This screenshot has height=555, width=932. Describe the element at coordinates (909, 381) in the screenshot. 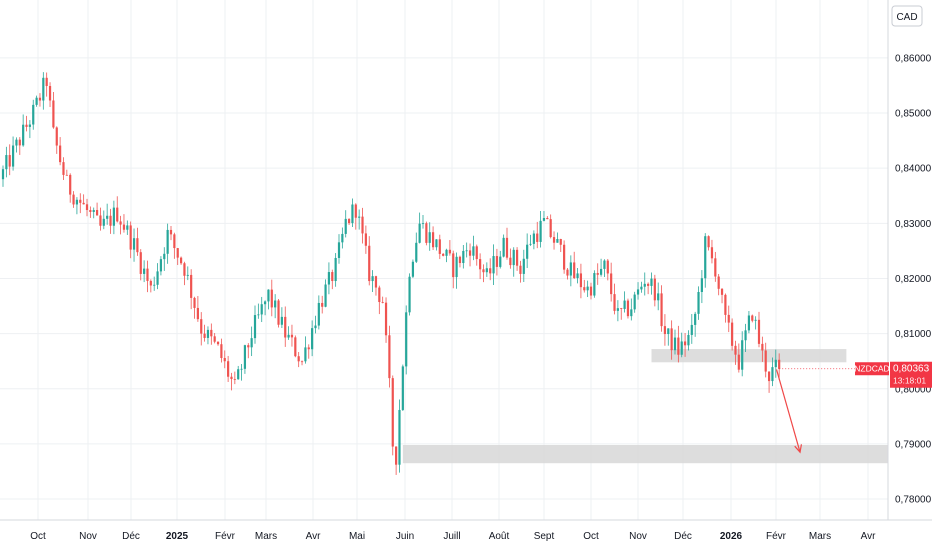

I see `countdown-value: 13:18:01` at that location.